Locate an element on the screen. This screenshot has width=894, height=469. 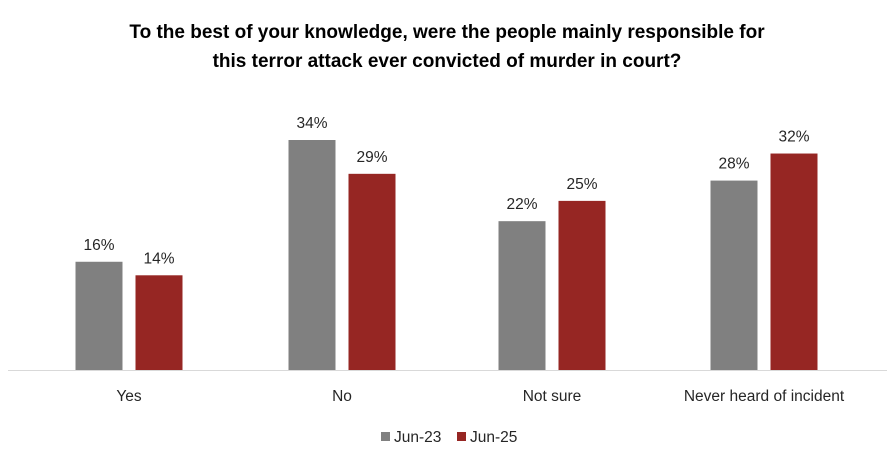
category-label-never-heard-of-incident: Never heard of incident is located at coordinates (764, 396).